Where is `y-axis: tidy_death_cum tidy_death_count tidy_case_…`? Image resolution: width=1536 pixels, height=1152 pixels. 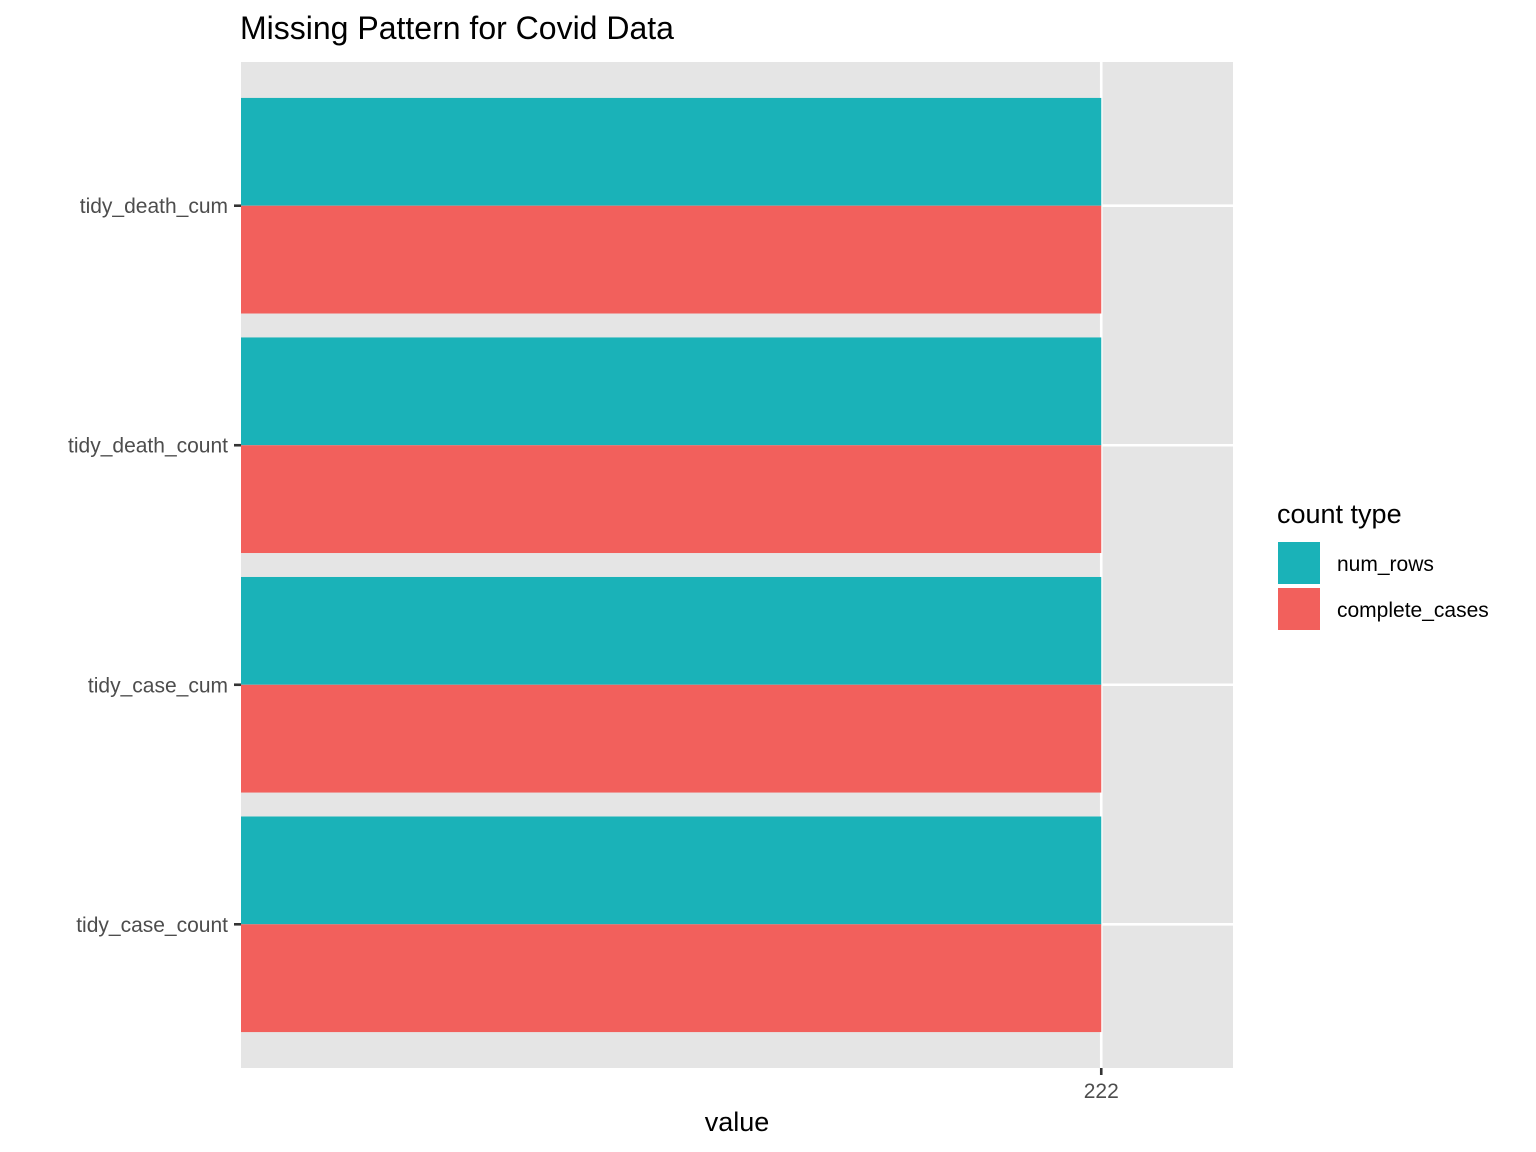
y-axis: tidy_death_cum tidy_death_count tidy_case_… is located at coordinates (154, 566).